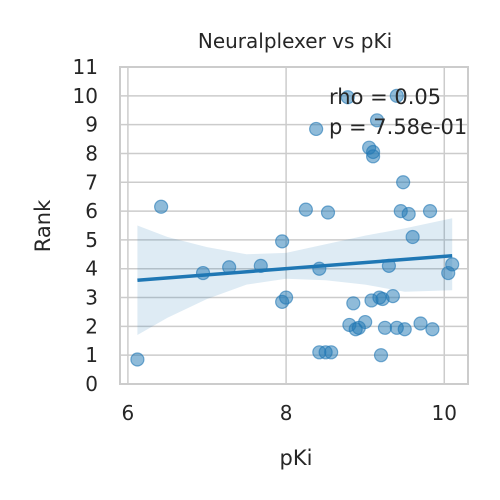 This screenshot has height=500, width=500. What do you see at coordinates (91, 298) in the screenshot?
I see `y-tick-label: 3` at bounding box center [91, 298].